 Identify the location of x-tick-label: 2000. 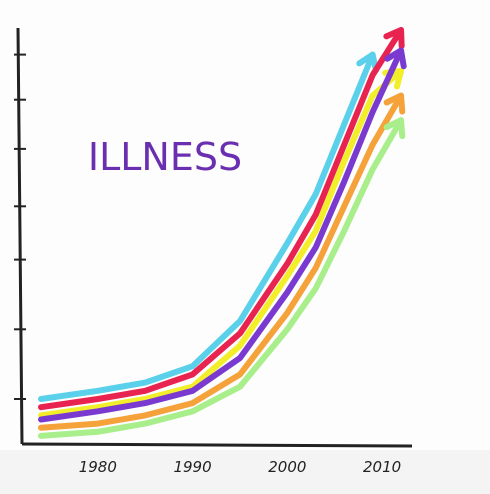
(287, 467).